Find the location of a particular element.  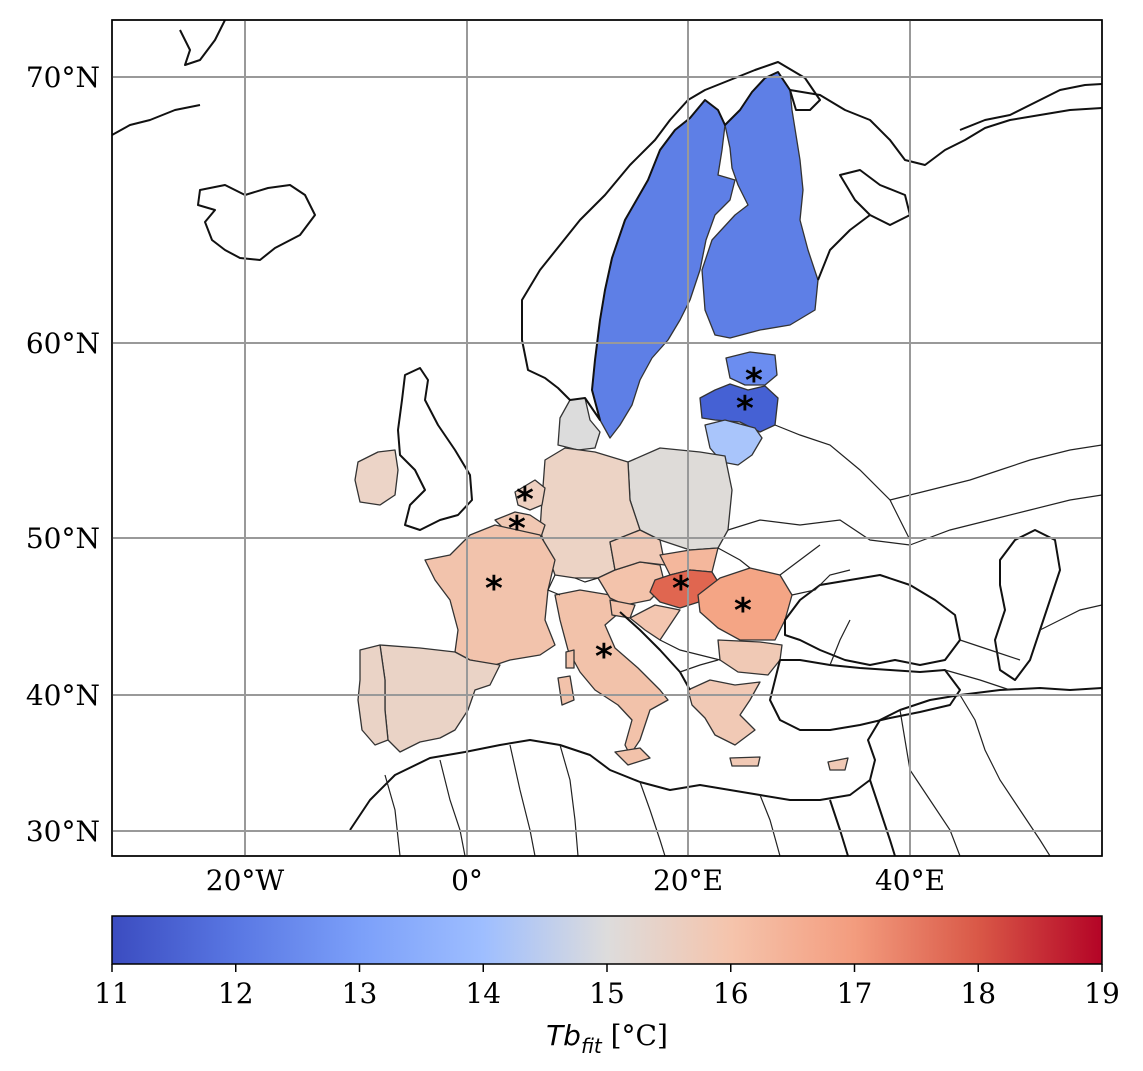

coast-iceland is located at coordinates (256, 222).